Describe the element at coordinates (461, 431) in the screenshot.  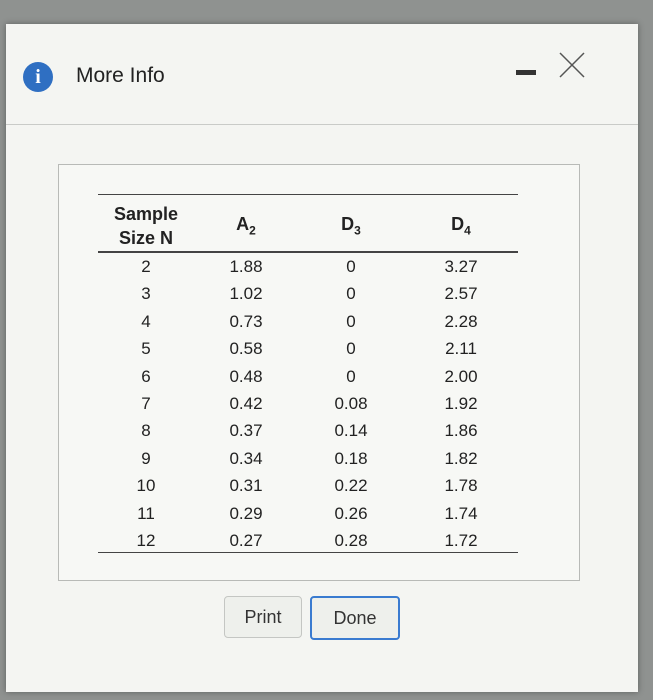
I see `table-cell: 1.86` at that location.